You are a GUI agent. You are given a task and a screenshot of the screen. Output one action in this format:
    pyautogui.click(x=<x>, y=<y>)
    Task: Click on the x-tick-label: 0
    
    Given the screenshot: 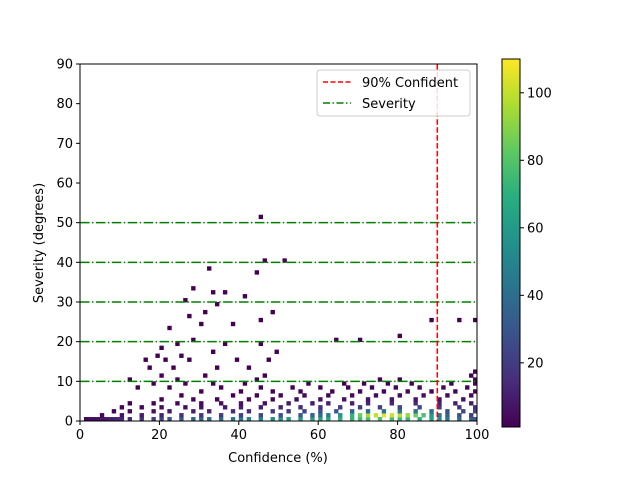 What is the action you would take?
    pyautogui.click(x=80, y=435)
    